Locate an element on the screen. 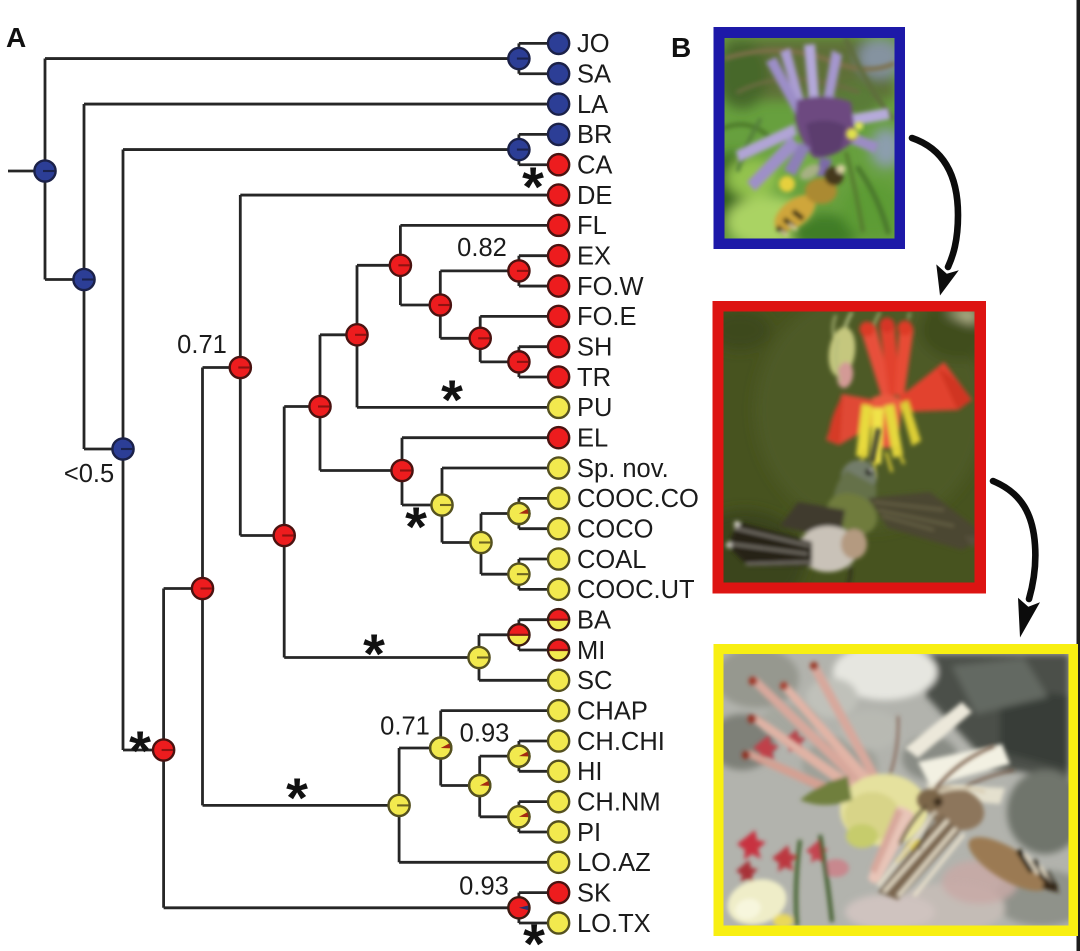 This screenshot has width=1080, height=951. svg-text: CHAP is located at coordinates (612, 712).